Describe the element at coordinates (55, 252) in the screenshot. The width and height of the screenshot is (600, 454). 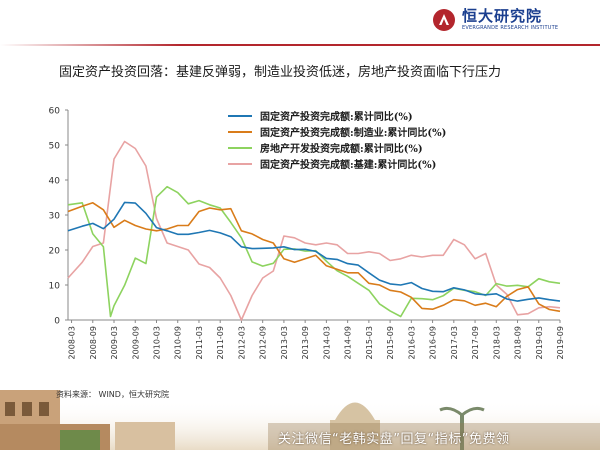
I see `y-tick-label: 20` at that location.